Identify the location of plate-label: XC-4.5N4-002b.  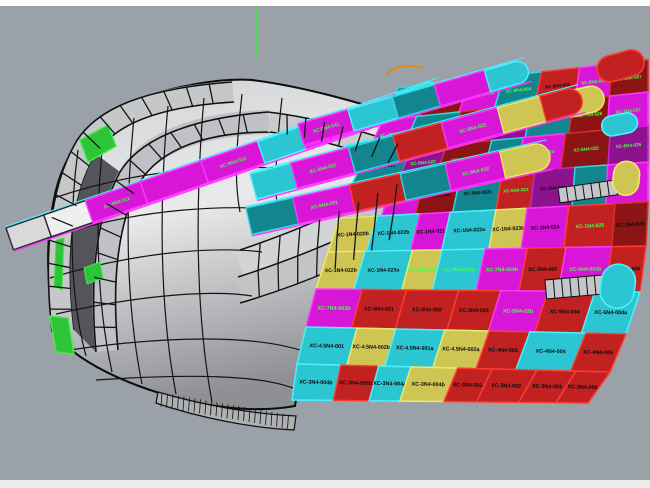
(371, 347).